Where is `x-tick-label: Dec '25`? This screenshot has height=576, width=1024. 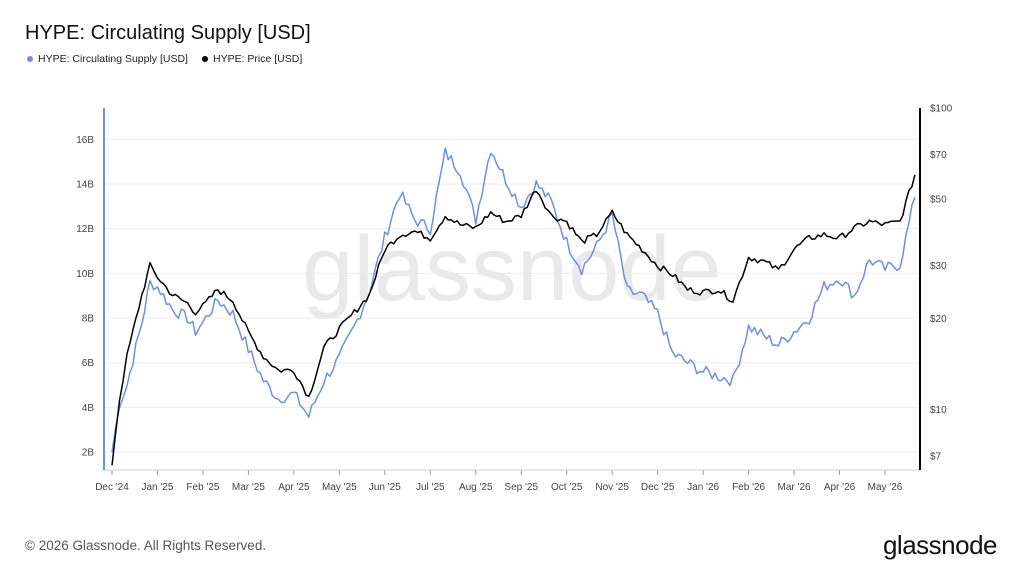
x-tick-label: Dec '25 is located at coordinates (658, 487).